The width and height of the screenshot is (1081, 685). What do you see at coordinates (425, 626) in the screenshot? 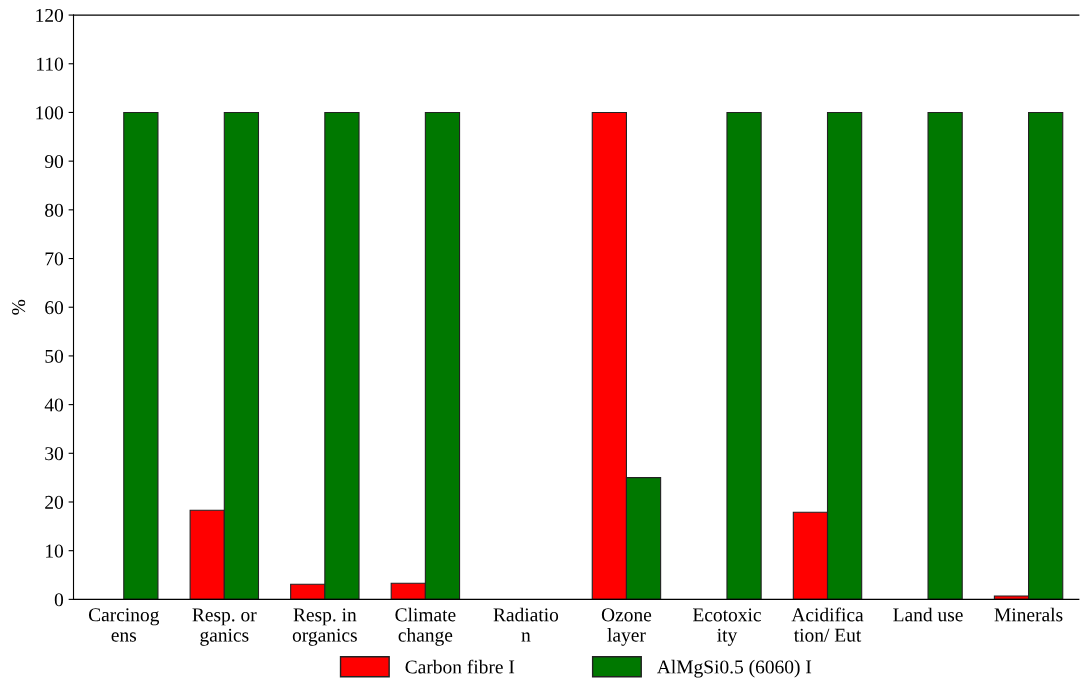
I see `x-tick-label: Climate change` at bounding box center [425, 626].